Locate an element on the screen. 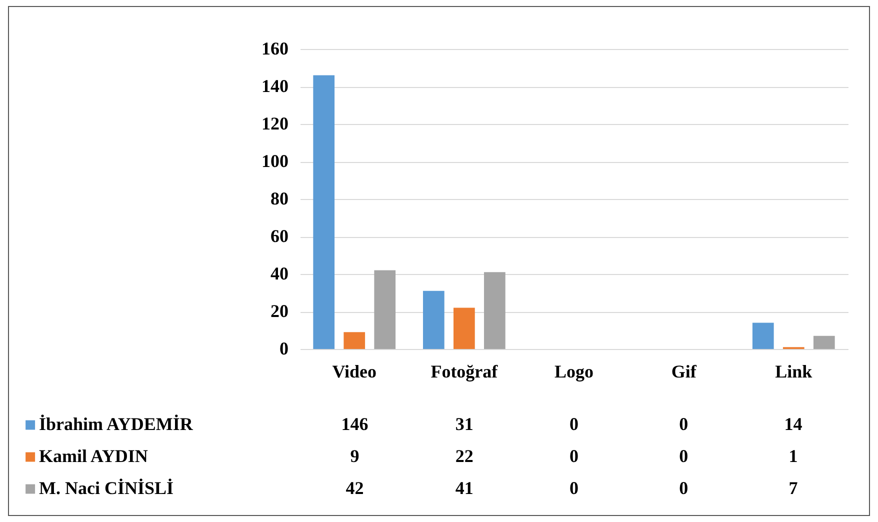  y-tick-label: 160 is located at coordinates (275, 48).